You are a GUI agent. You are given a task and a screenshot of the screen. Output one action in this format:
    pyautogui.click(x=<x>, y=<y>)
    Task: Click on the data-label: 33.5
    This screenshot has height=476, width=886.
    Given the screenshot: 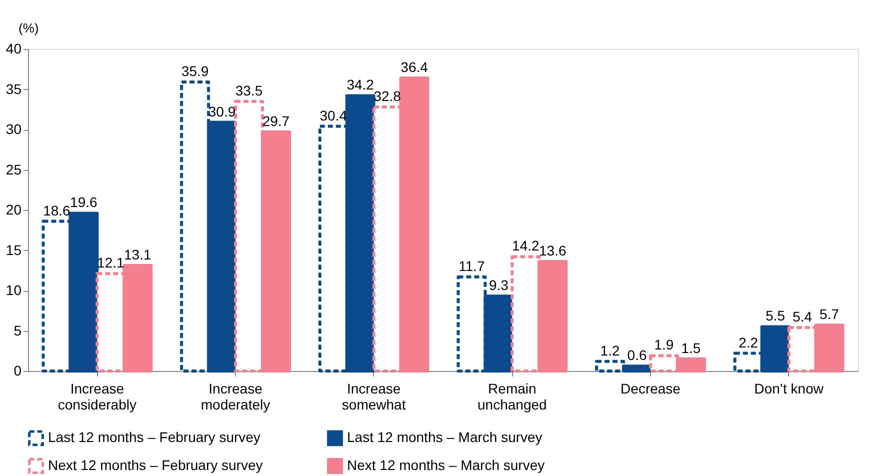 What is the action you would take?
    pyautogui.click(x=249, y=90)
    